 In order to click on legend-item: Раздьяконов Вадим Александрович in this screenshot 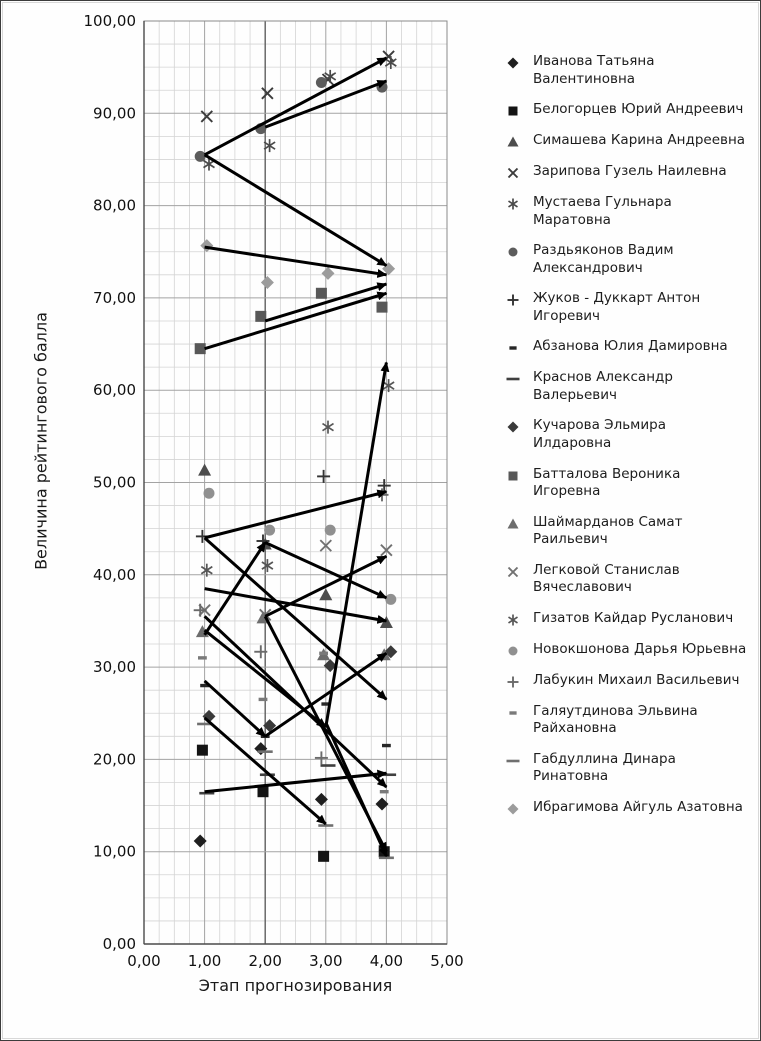, I will do `click(625, 259)`.